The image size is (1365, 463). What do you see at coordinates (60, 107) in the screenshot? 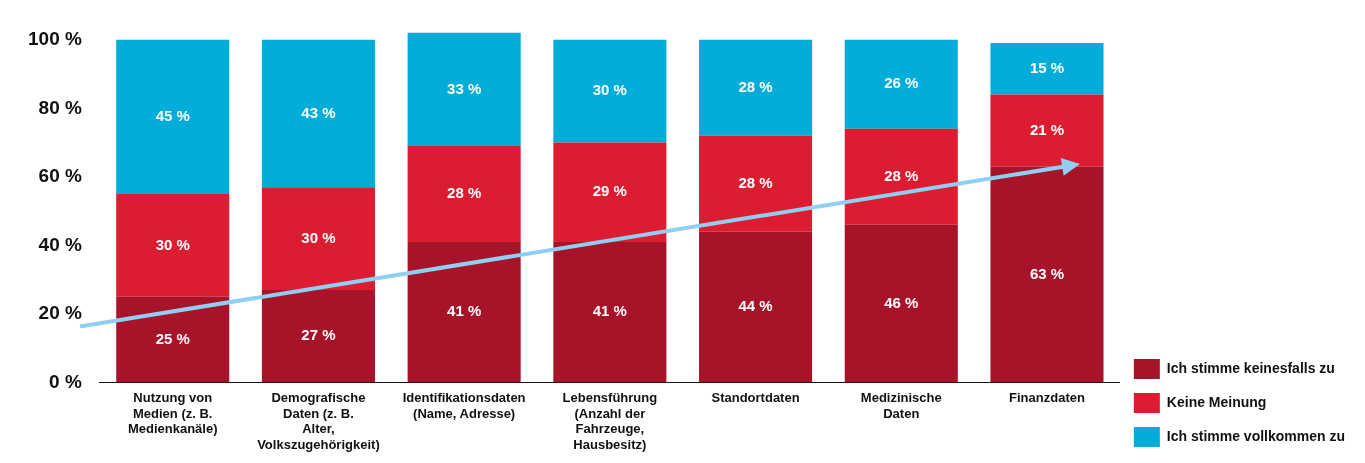
I see `y-tick-label: 80 %` at bounding box center [60, 107].